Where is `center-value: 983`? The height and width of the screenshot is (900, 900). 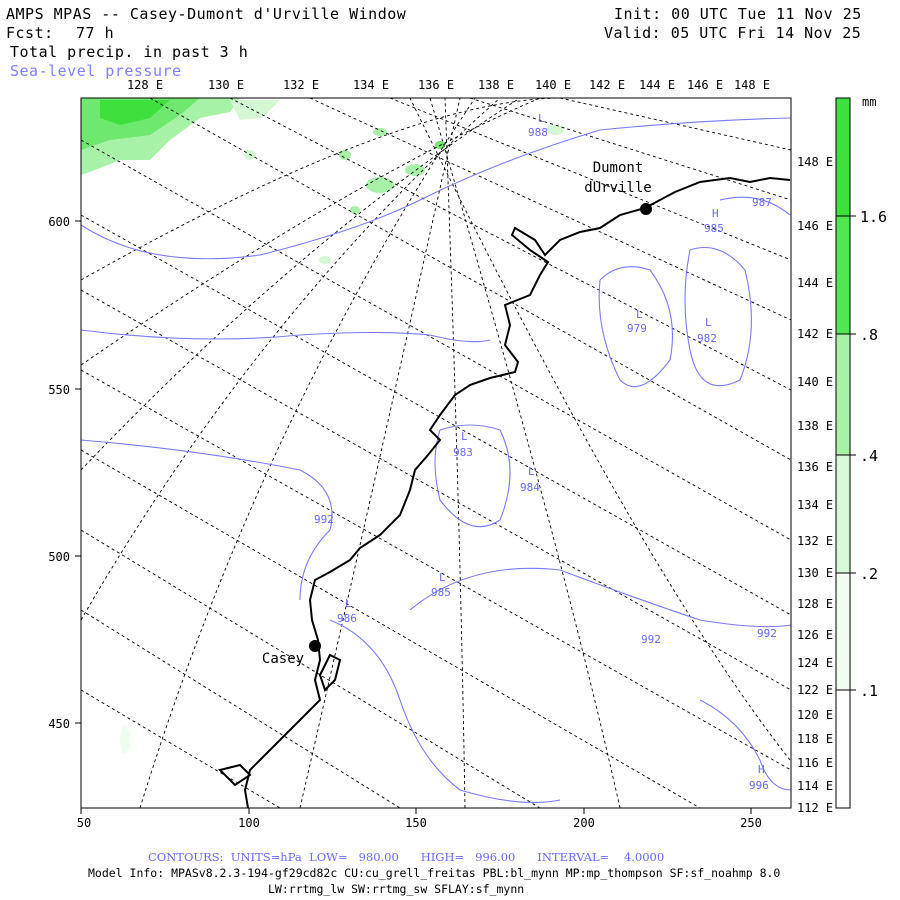 center-value: 983 is located at coordinates (463, 452).